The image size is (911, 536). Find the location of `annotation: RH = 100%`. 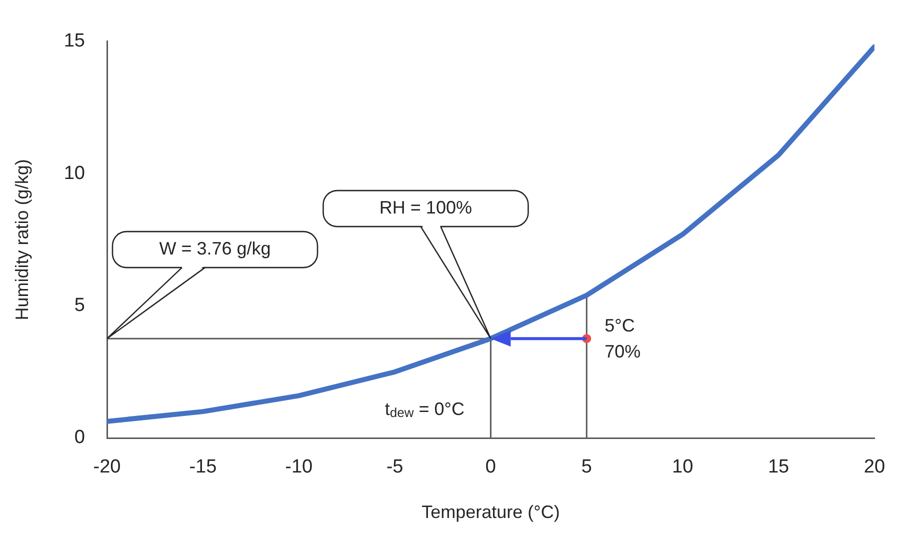

annotation: RH = 100% is located at coordinates (425, 207).